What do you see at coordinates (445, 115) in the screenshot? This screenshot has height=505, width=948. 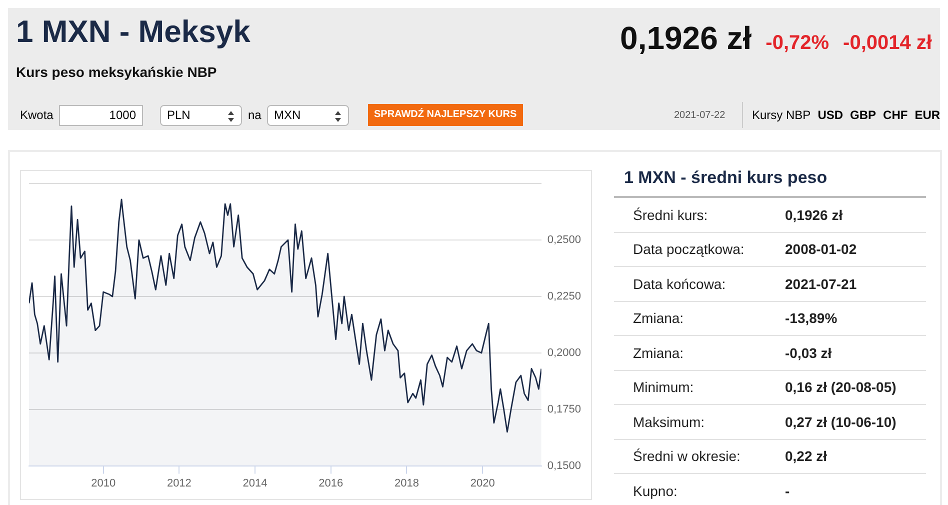 I see `text: SPRAWDŹ NAJLEPSZY KURS` at bounding box center [445, 115].